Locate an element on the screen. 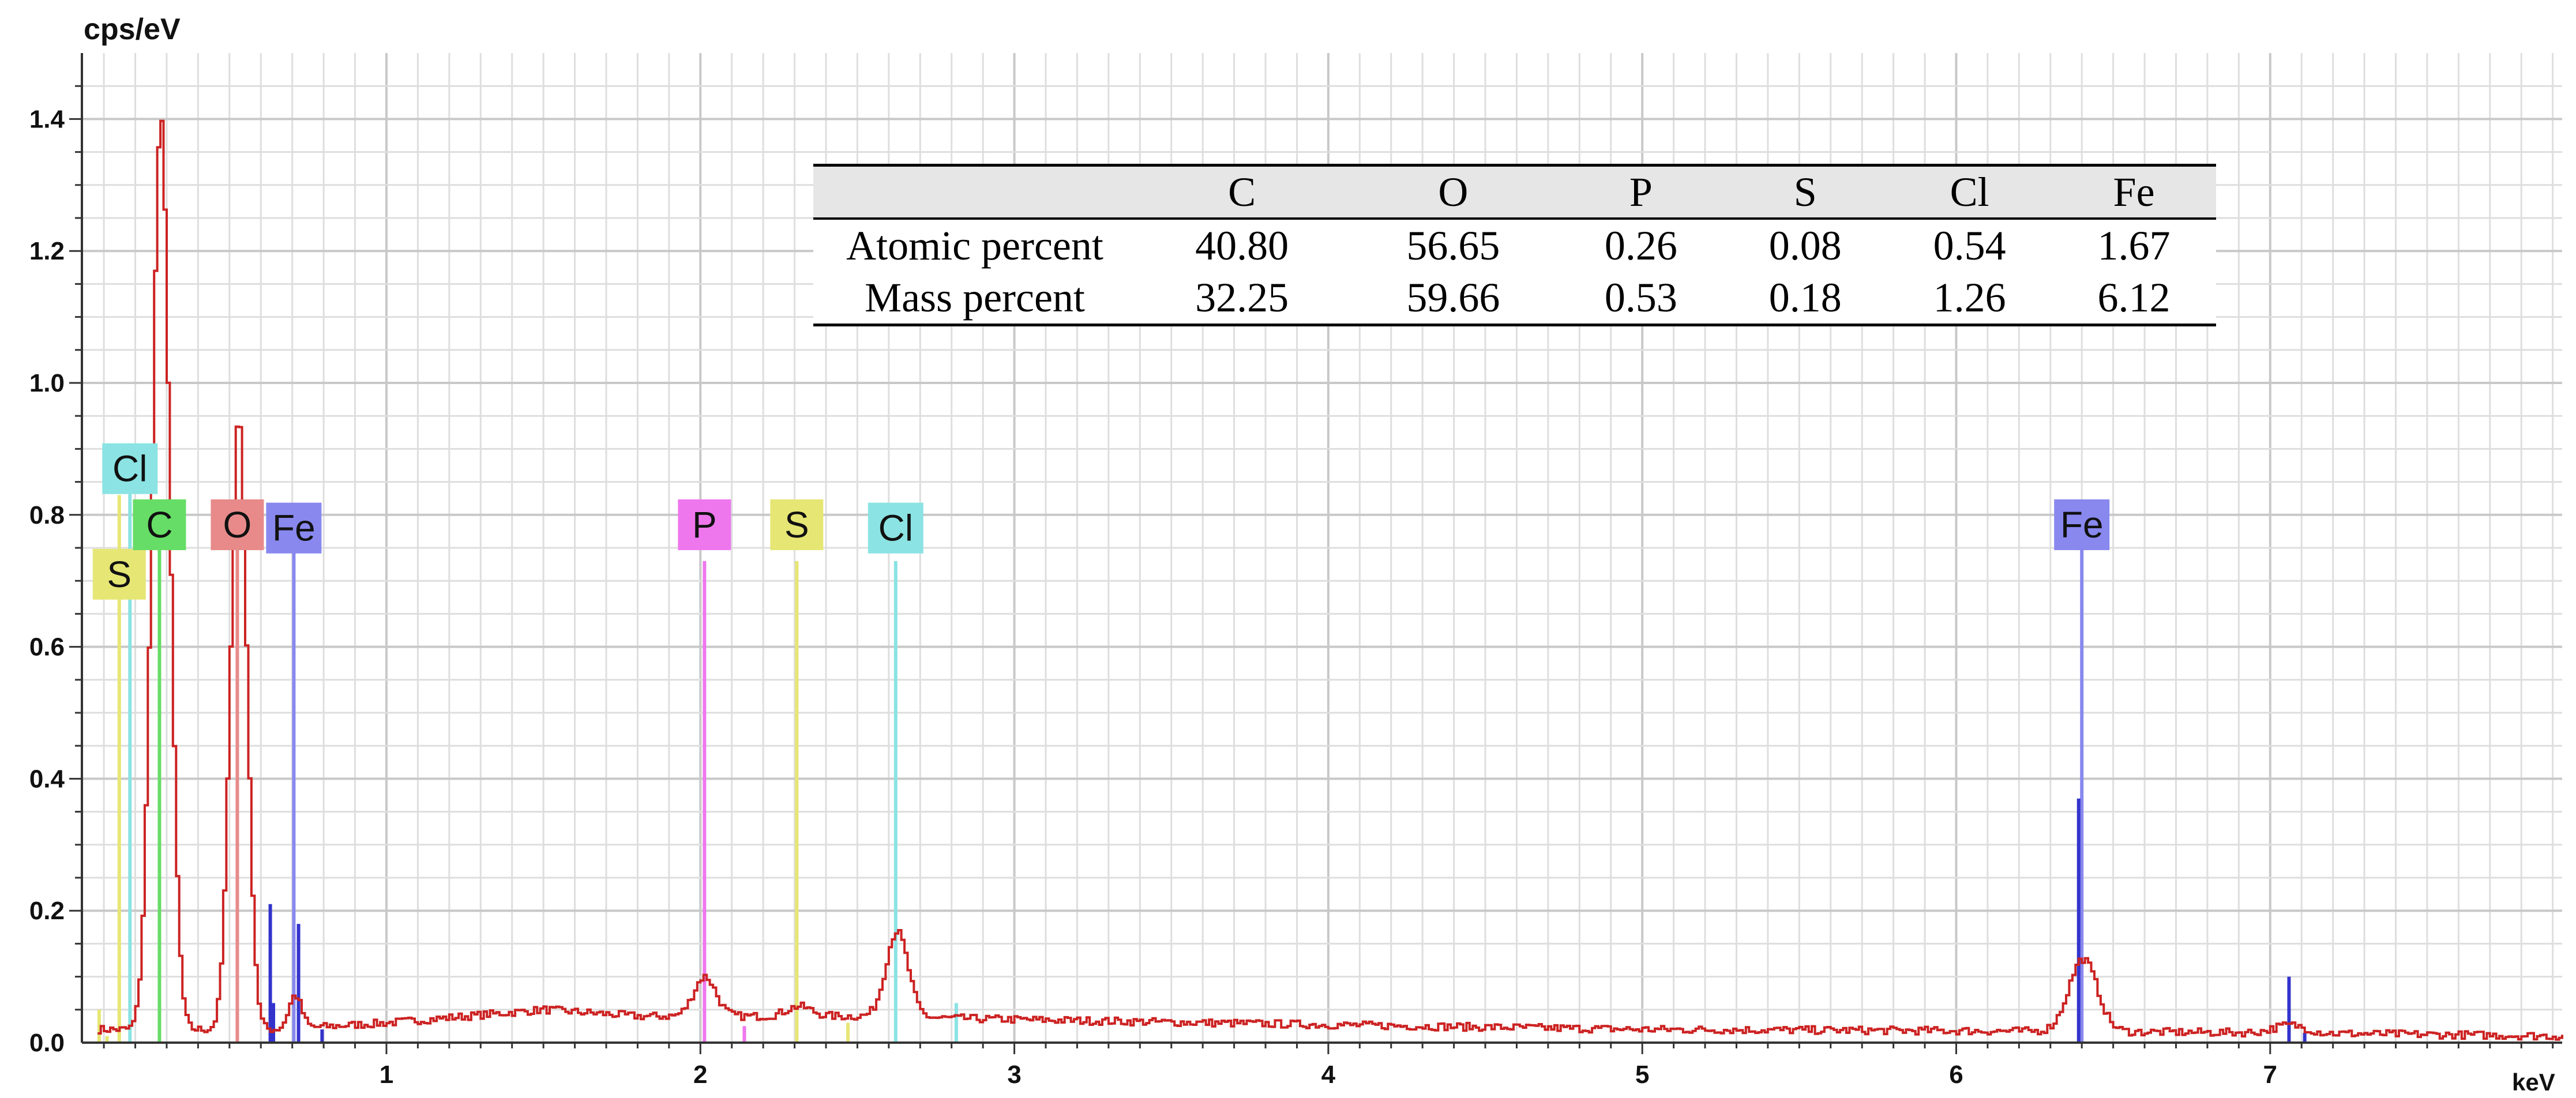 The height and width of the screenshot is (1098, 2576). element-labels: S Cl C O Fe P S Cl Fe is located at coordinates (1101, 521).